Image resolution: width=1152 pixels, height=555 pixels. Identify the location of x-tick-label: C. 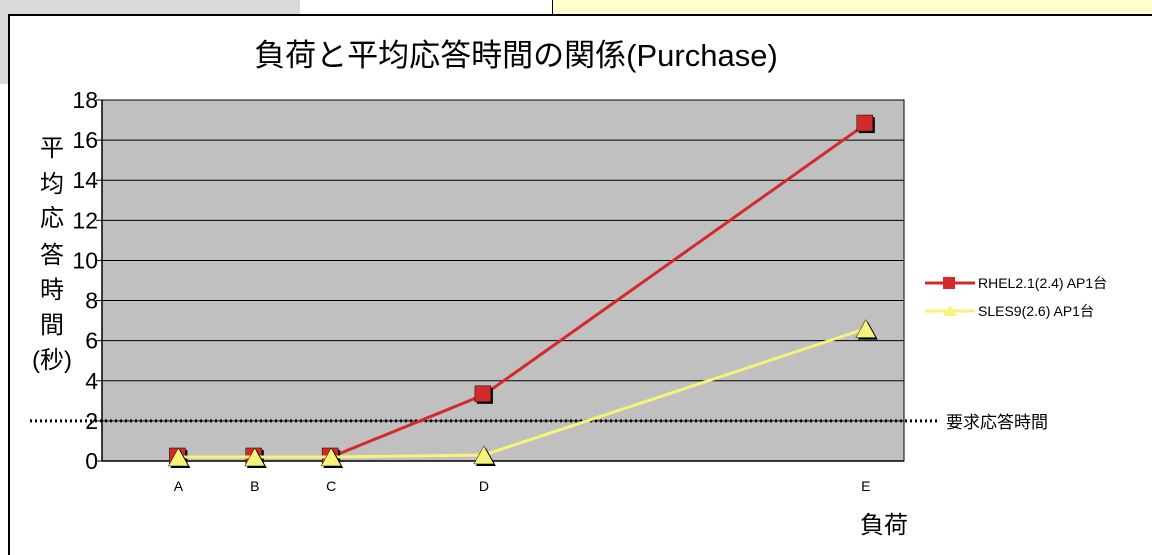
(331, 486).